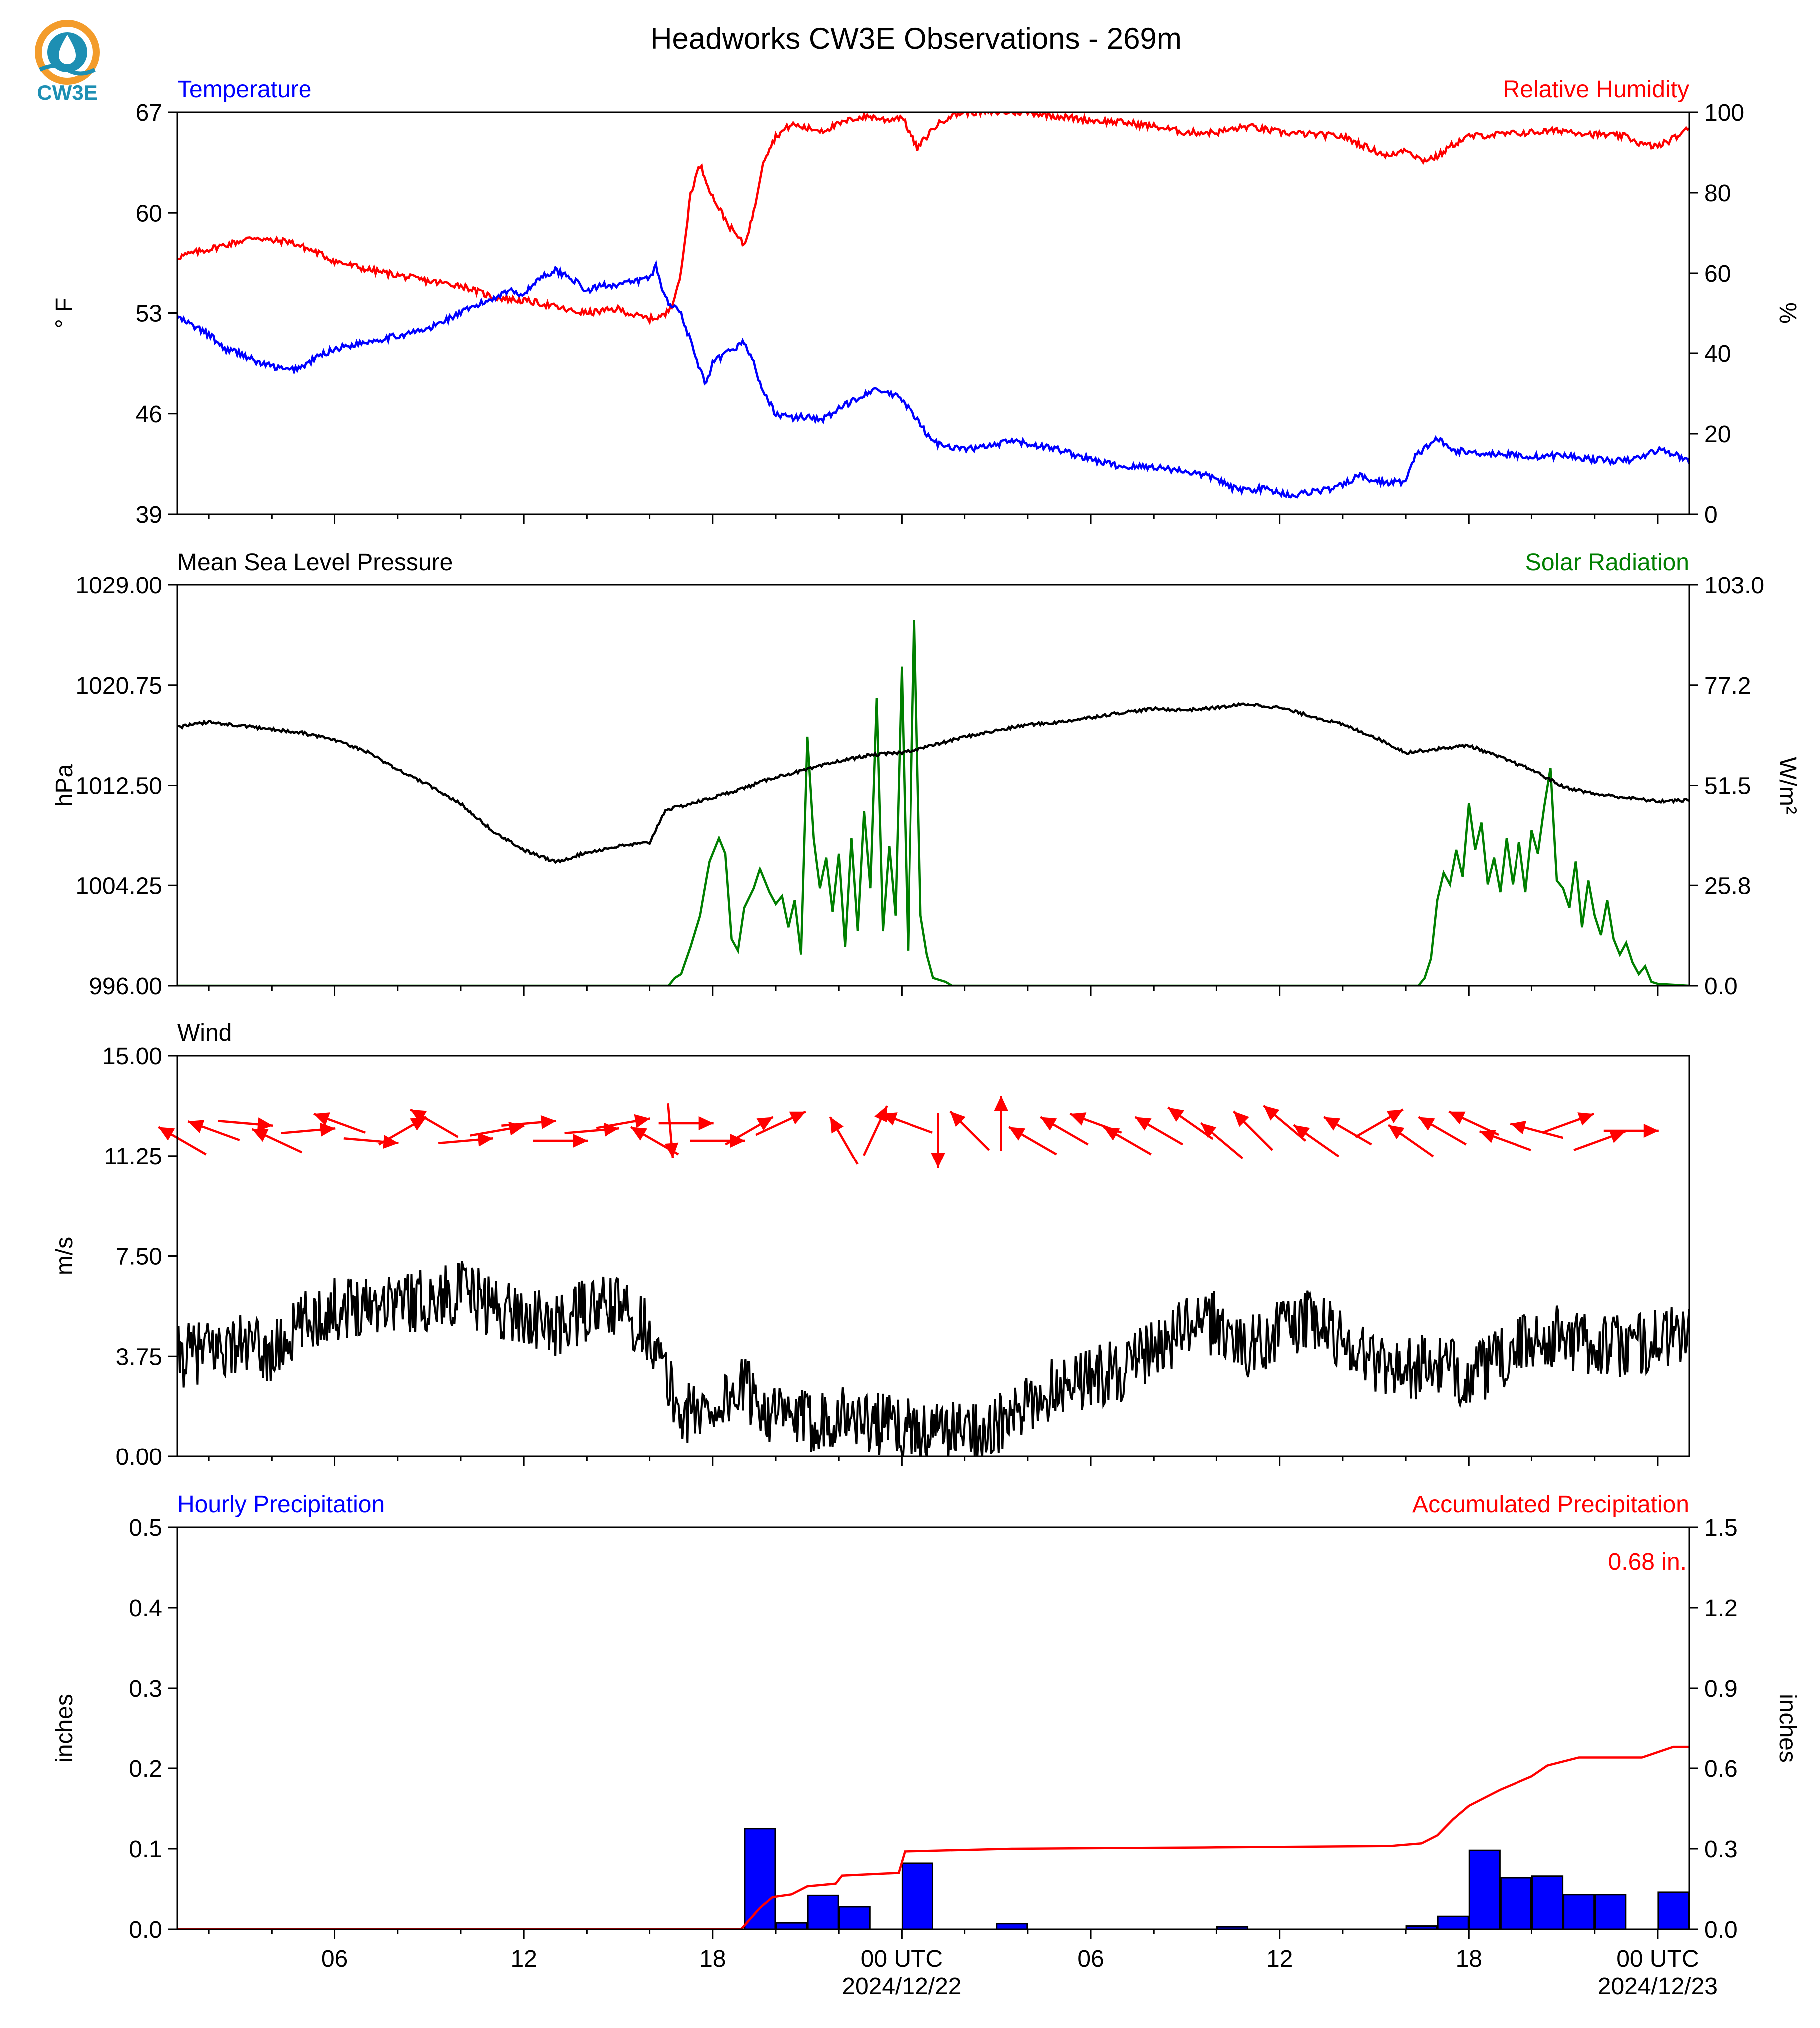 This screenshot has height=2028, width=1820. I want to click on y2-axis-label: %, so click(1787, 313).